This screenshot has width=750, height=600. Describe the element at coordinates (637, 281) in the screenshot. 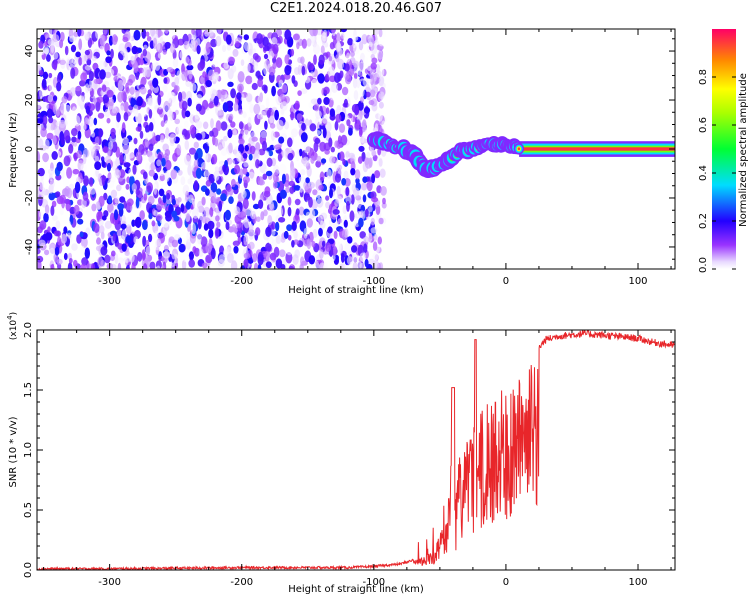

I see `x-tick-label: 100` at that location.